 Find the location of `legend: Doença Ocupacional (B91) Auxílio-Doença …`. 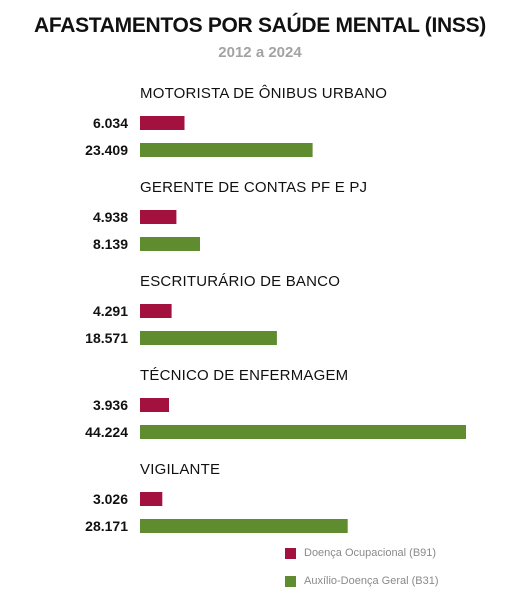

legend: Doença Ocupacional (B91) Auxílio-Doença … is located at coordinates (362, 573).